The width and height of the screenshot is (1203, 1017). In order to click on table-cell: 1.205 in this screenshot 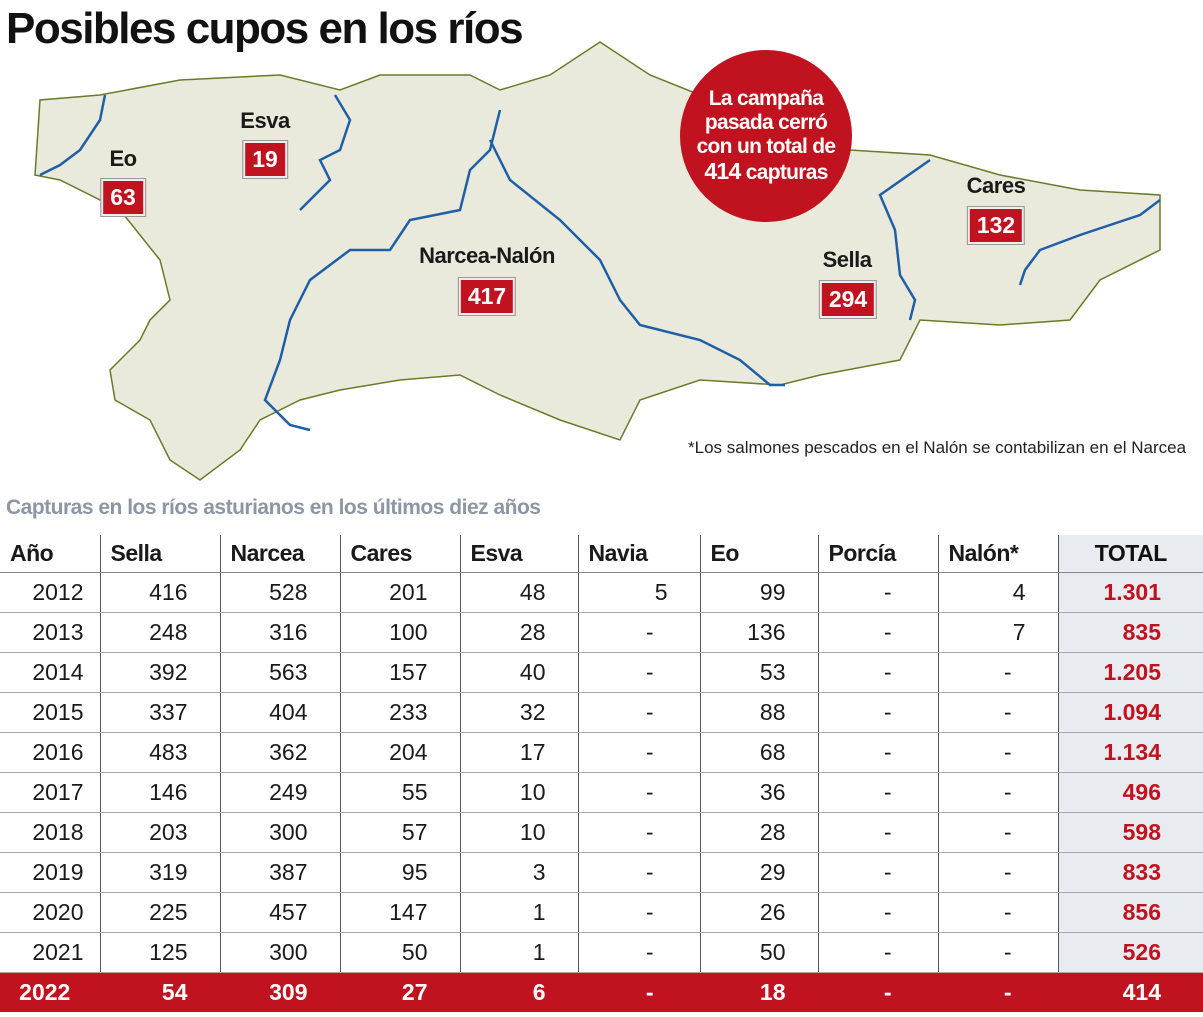, I will do `click(1130, 672)`.